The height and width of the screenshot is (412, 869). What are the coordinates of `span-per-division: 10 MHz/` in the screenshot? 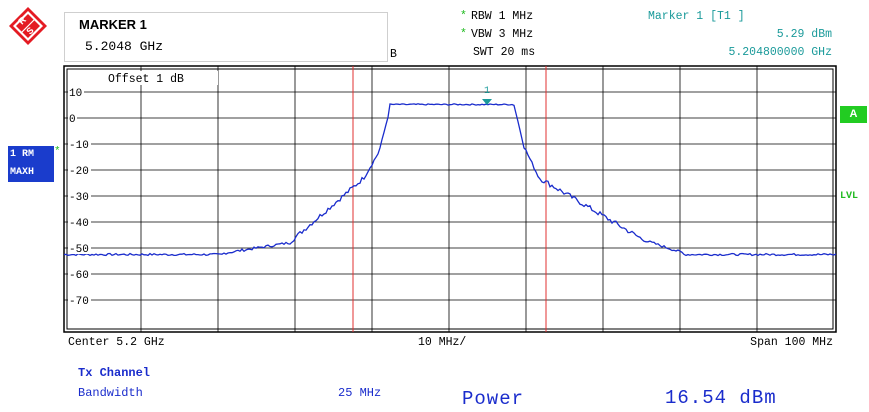 It's located at (442, 342).